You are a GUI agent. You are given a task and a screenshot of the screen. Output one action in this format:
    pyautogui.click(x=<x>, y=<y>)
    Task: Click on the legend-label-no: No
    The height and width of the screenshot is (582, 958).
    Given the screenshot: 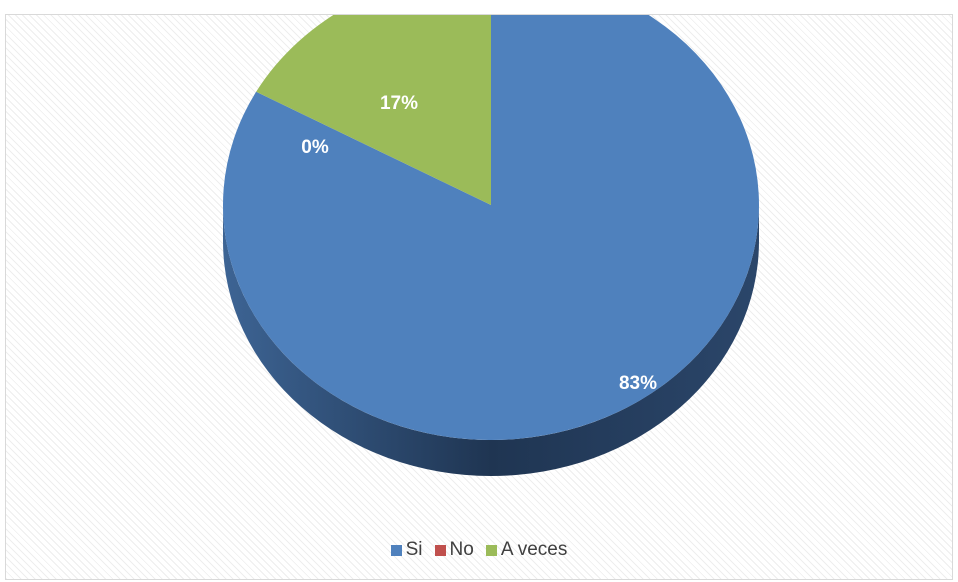 What is the action you would take?
    pyautogui.click(x=461, y=549)
    